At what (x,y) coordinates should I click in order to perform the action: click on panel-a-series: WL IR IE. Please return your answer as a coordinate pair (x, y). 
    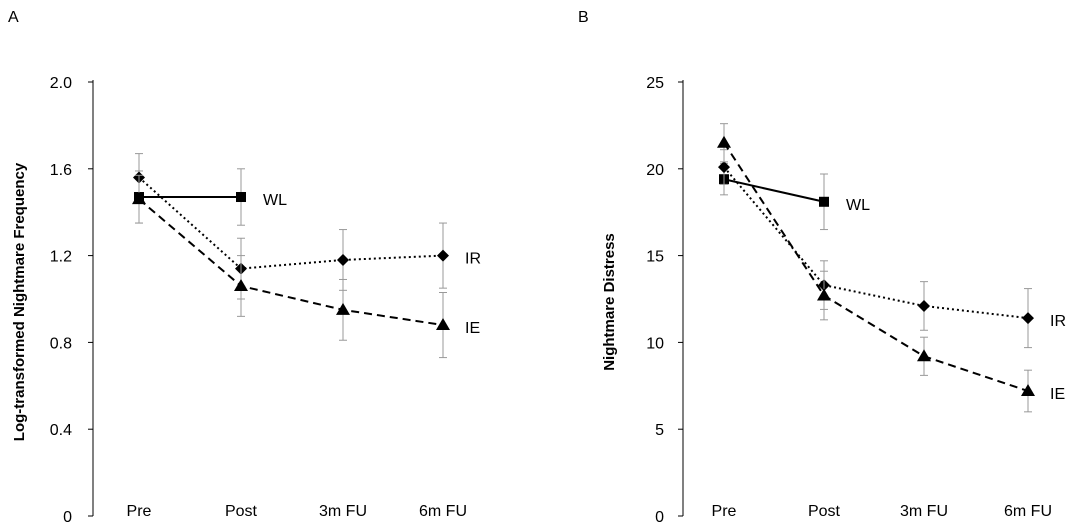
    Looking at the image, I should click on (306, 256).